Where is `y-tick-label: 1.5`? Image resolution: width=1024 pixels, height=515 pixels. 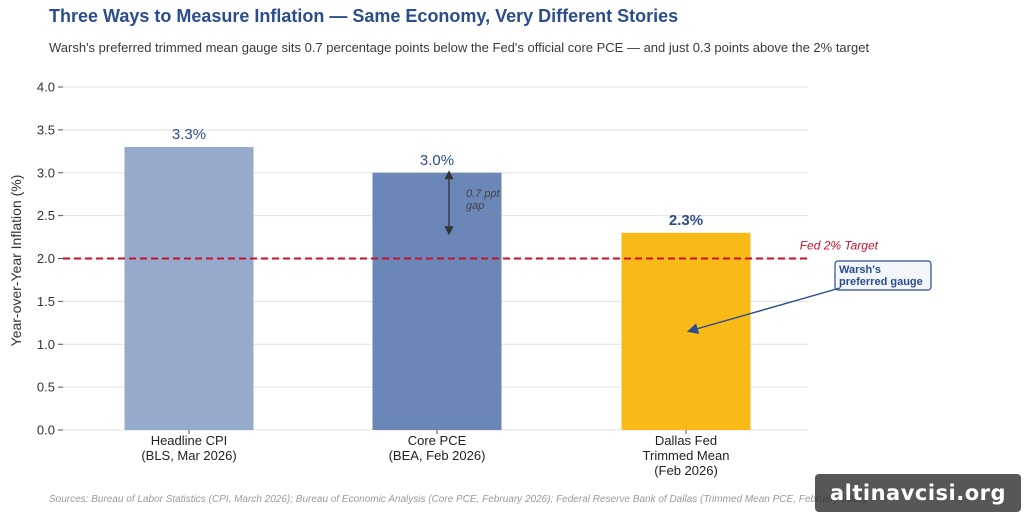
y-tick-label: 1.5 is located at coordinates (46, 301).